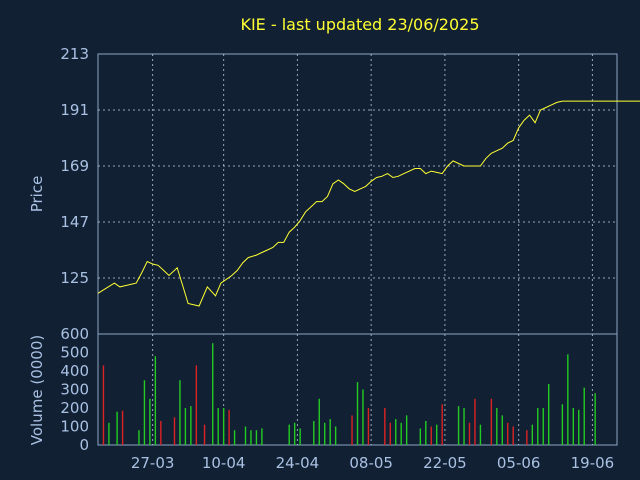 This screenshot has width=640, height=480. I want to click on volume-axis-label: Volume (0000), so click(37, 390).